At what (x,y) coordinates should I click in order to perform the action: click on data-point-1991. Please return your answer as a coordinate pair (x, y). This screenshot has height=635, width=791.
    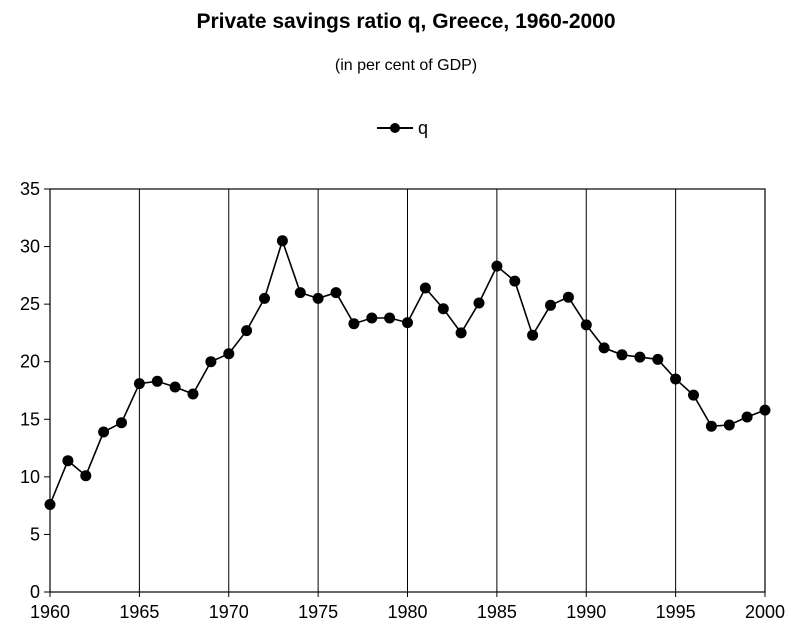
    Looking at the image, I should click on (604, 348).